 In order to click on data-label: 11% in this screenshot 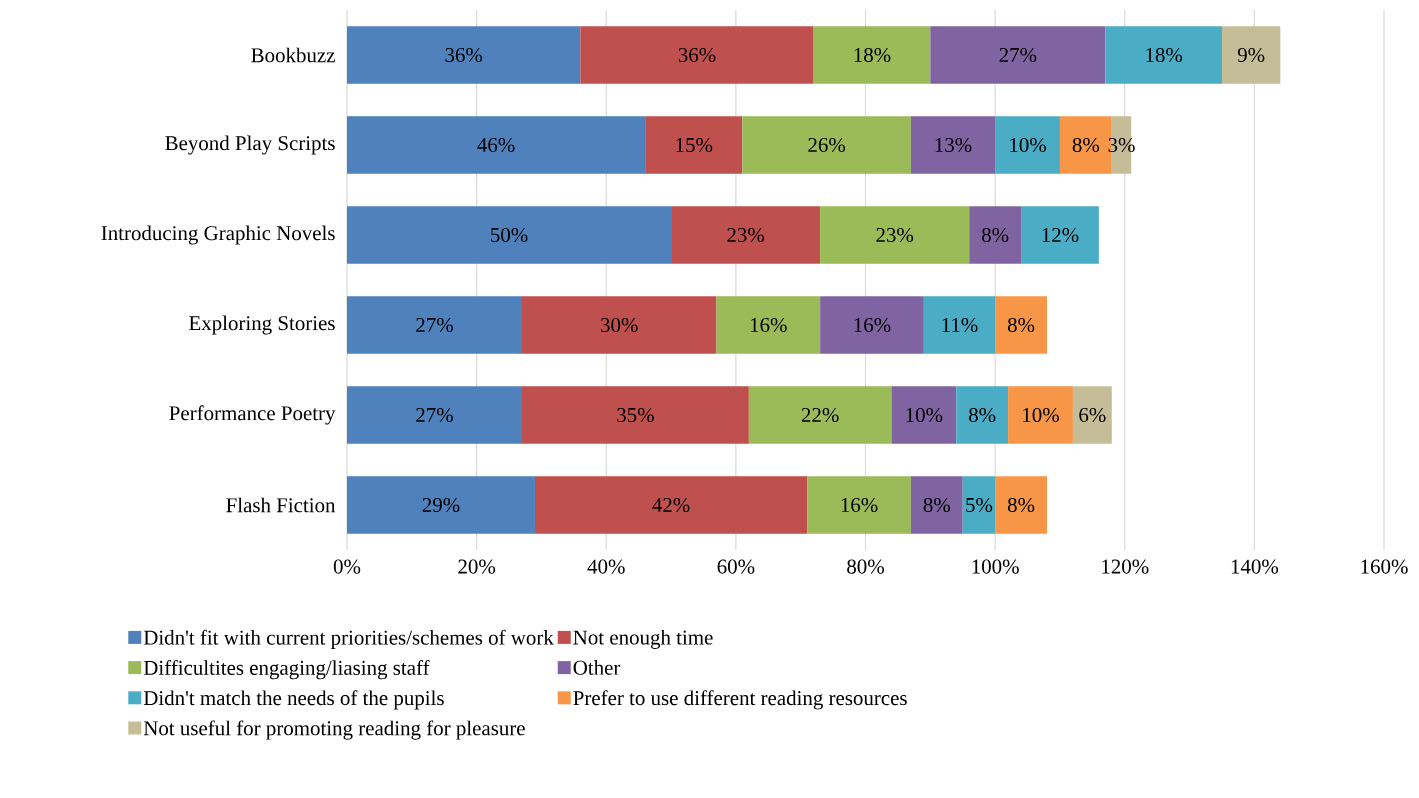, I will do `click(960, 325)`.